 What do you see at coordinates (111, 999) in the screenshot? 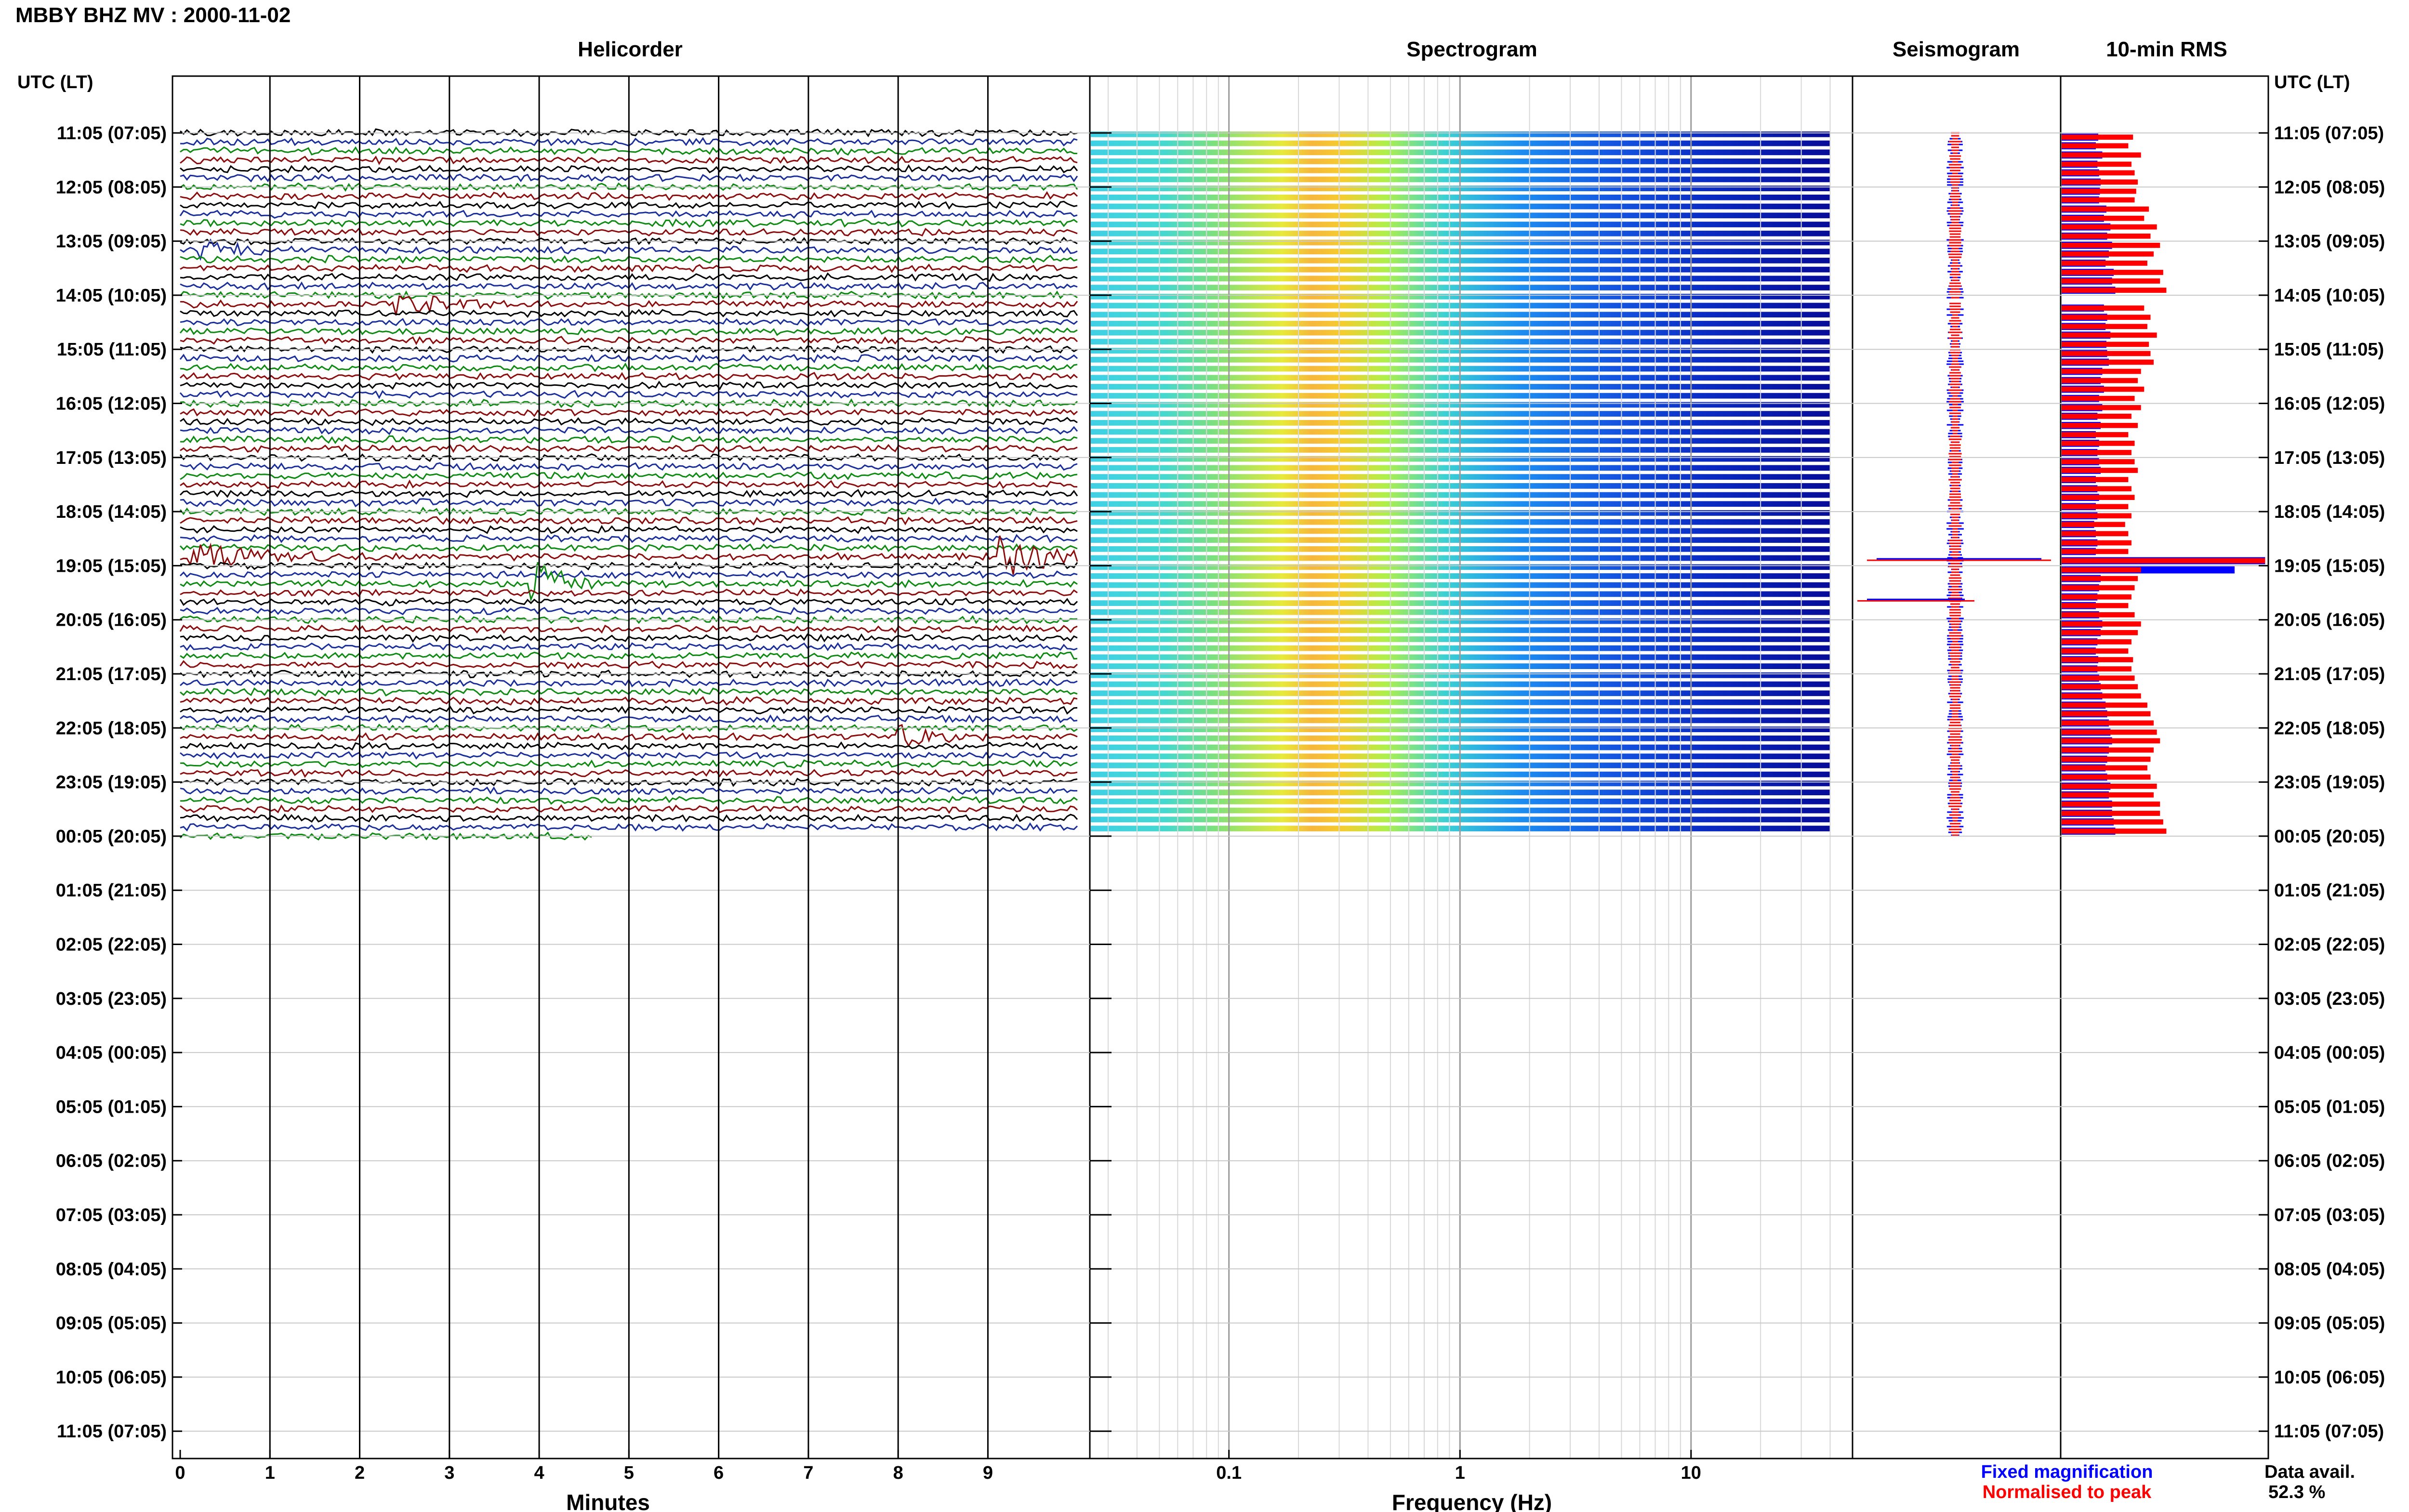
I see `left-time-tick-label: 03:05 (23:05)` at bounding box center [111, 999].